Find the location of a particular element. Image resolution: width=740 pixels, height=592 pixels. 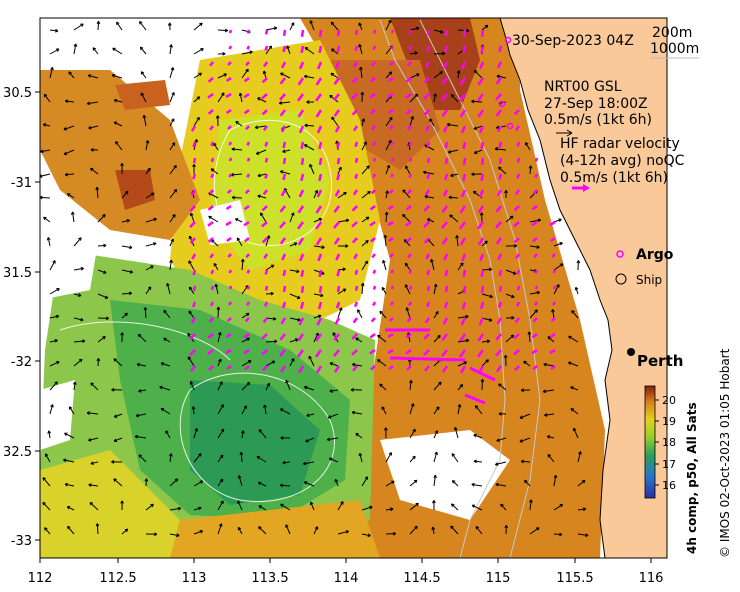

ship-legend-icon is located at coordinates (621, 279).